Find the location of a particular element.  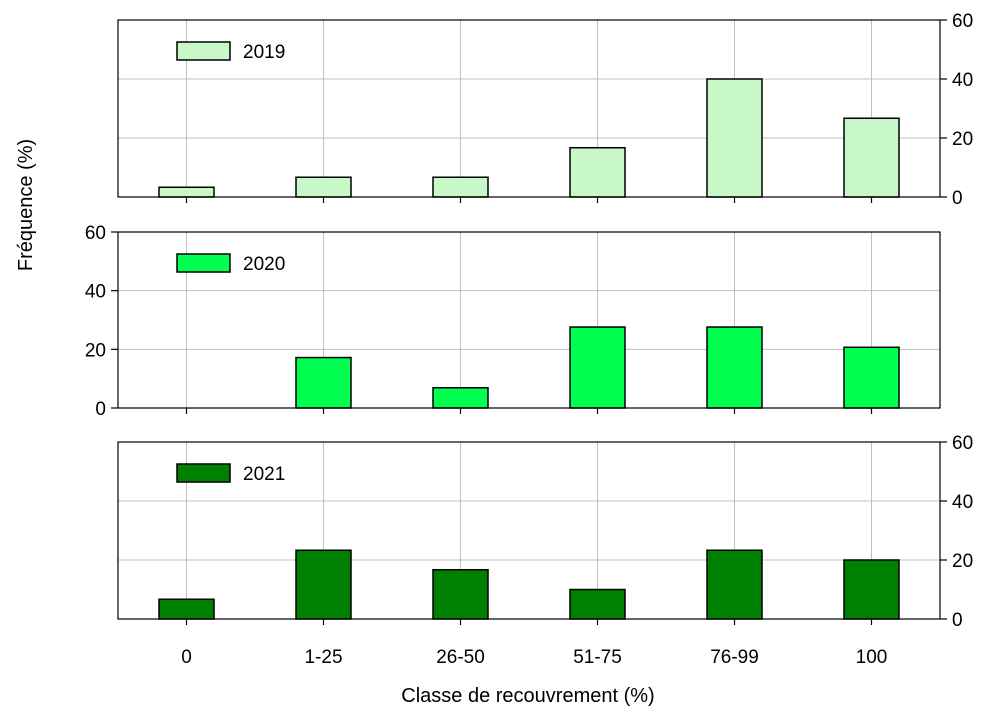

legend-swatch-2021 is located at coordinates (203, 473).